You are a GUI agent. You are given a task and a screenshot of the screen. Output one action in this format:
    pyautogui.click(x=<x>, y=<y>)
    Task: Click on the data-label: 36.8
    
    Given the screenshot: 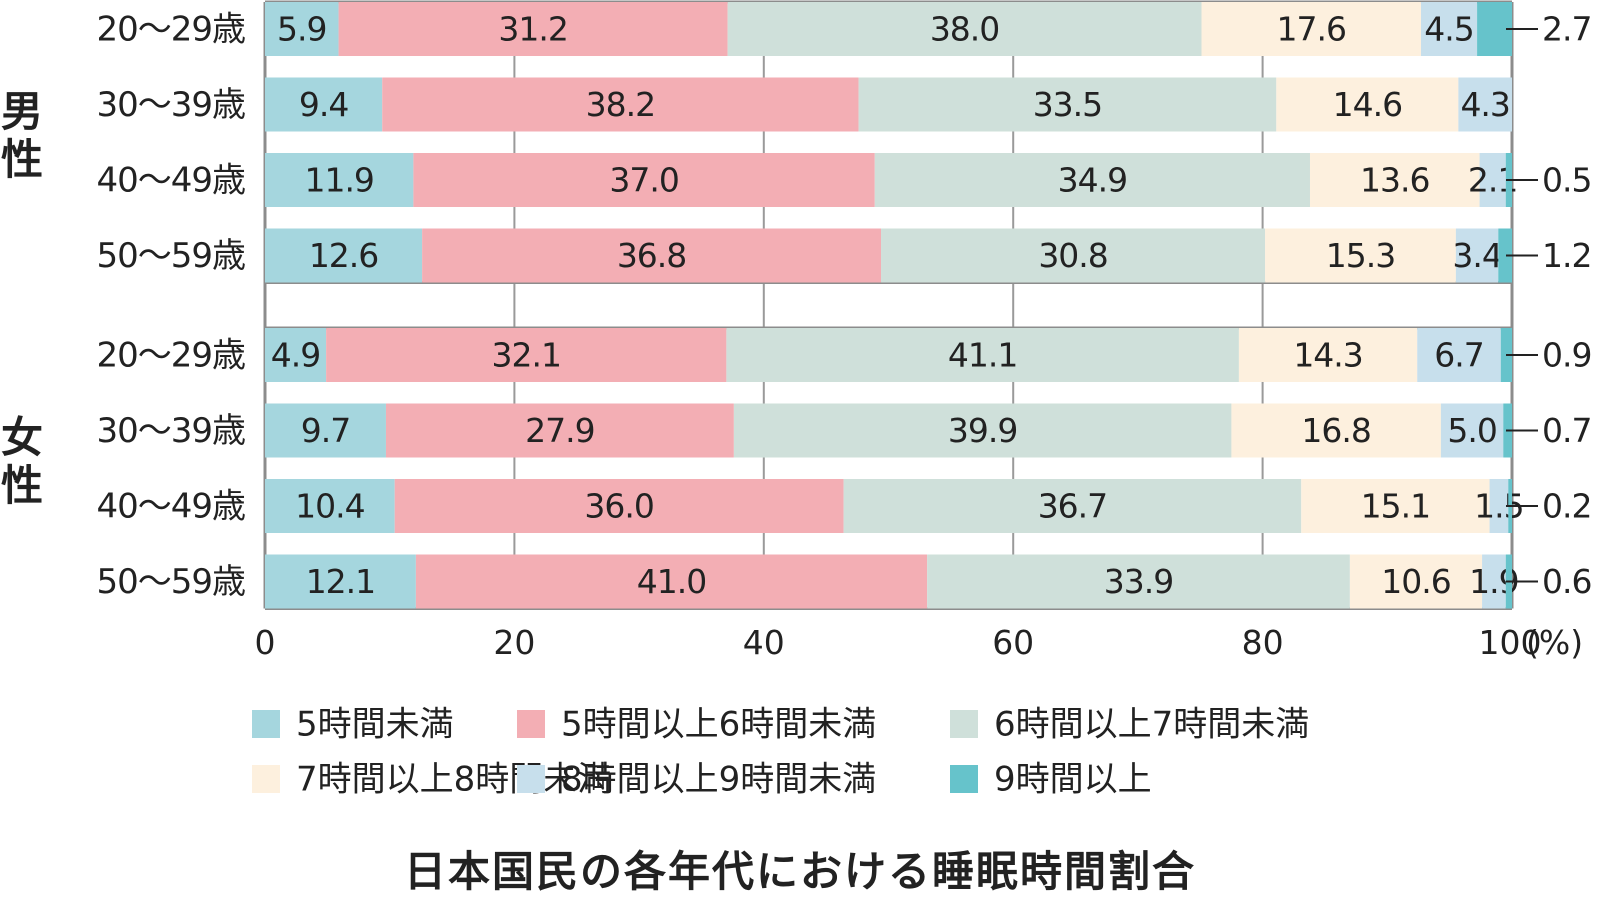 What is the action you would take?
    pyautogui.click(x=651, y=255)
    